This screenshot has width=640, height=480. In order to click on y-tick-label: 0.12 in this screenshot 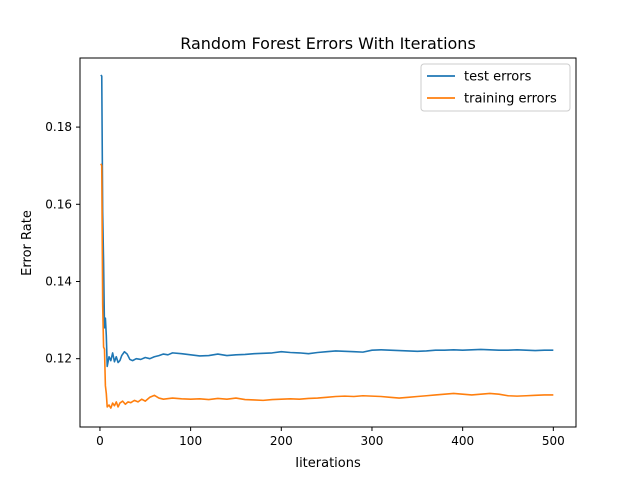, I will do `click(58, 359)`.